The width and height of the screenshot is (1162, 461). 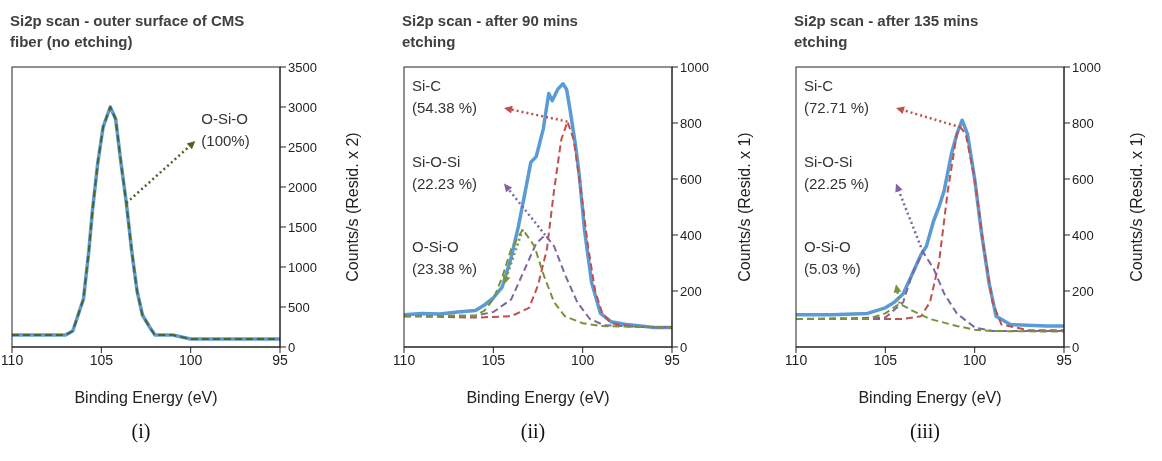 I want to click on chart-title: Si2p scan - after 90 mins etching, so click(x=490, y=31).